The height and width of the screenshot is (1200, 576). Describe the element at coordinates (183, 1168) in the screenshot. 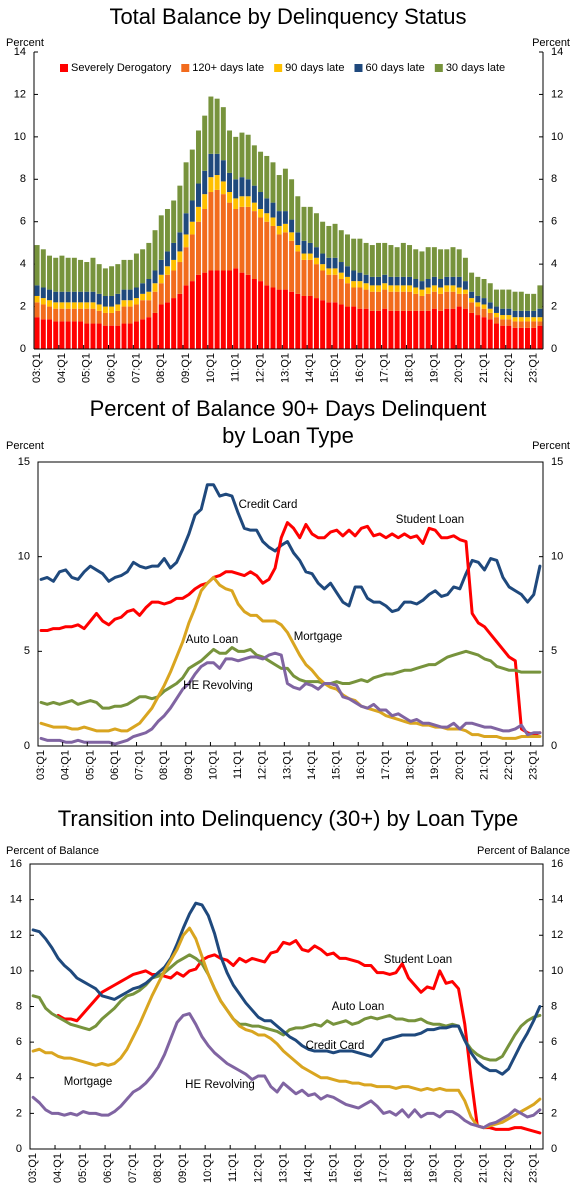

I see `x-tick-label: 09:Q1` at that location.